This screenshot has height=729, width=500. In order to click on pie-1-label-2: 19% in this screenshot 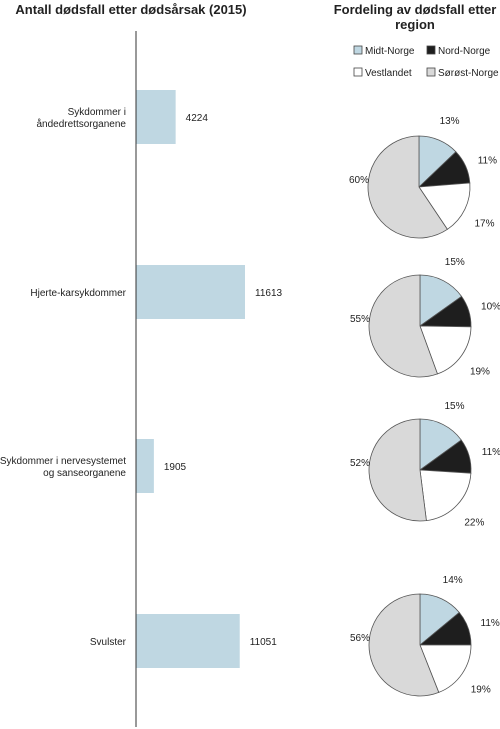, I will do `click(480, 372)`.